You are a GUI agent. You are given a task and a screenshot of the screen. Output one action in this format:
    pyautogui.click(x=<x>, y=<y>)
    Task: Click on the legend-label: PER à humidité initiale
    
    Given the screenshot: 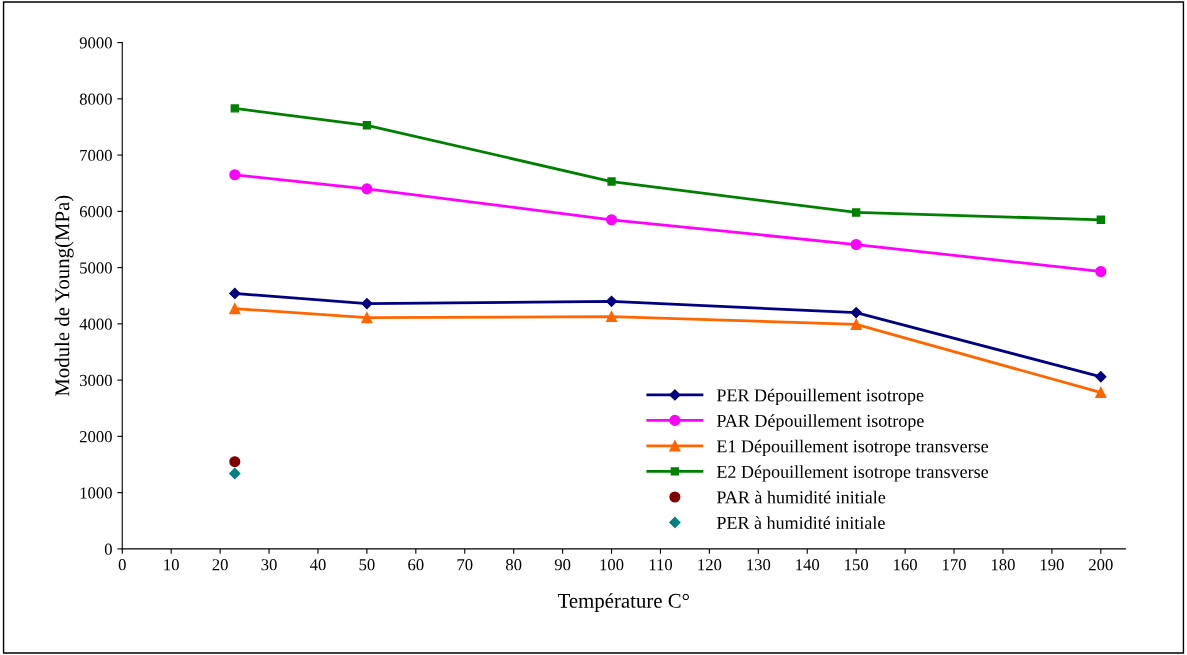 What is the action you would take?
    pyautogui.click(x=800, y=522)
    